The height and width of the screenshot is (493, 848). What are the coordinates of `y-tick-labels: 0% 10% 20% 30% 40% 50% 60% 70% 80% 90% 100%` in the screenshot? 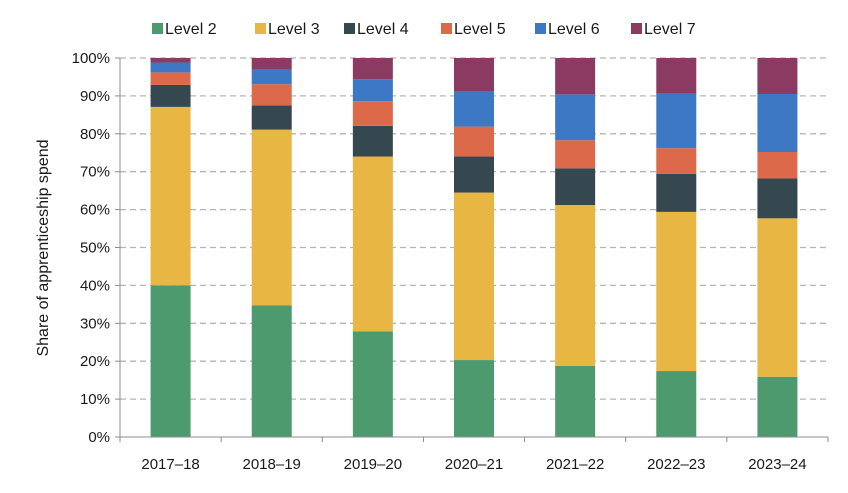 It's located at (91, 248).